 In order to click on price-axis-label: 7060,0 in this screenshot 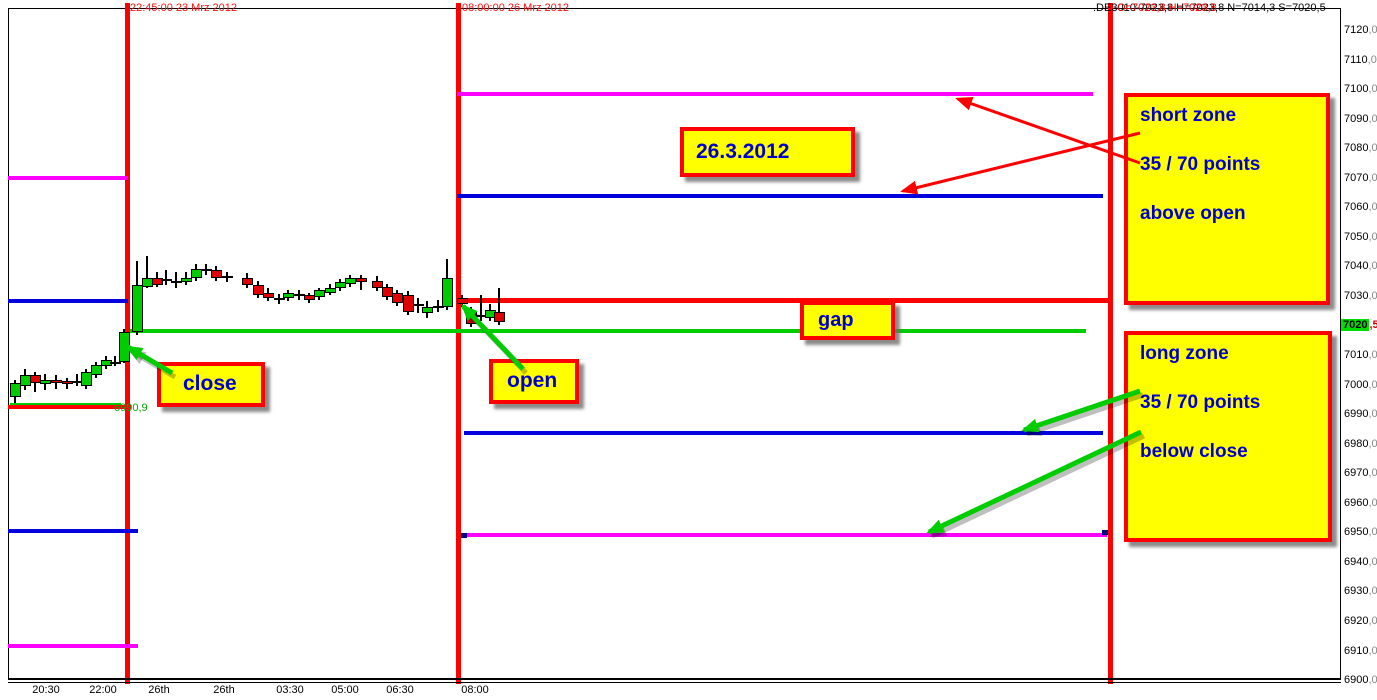, I will do `click(1360, 207)`.